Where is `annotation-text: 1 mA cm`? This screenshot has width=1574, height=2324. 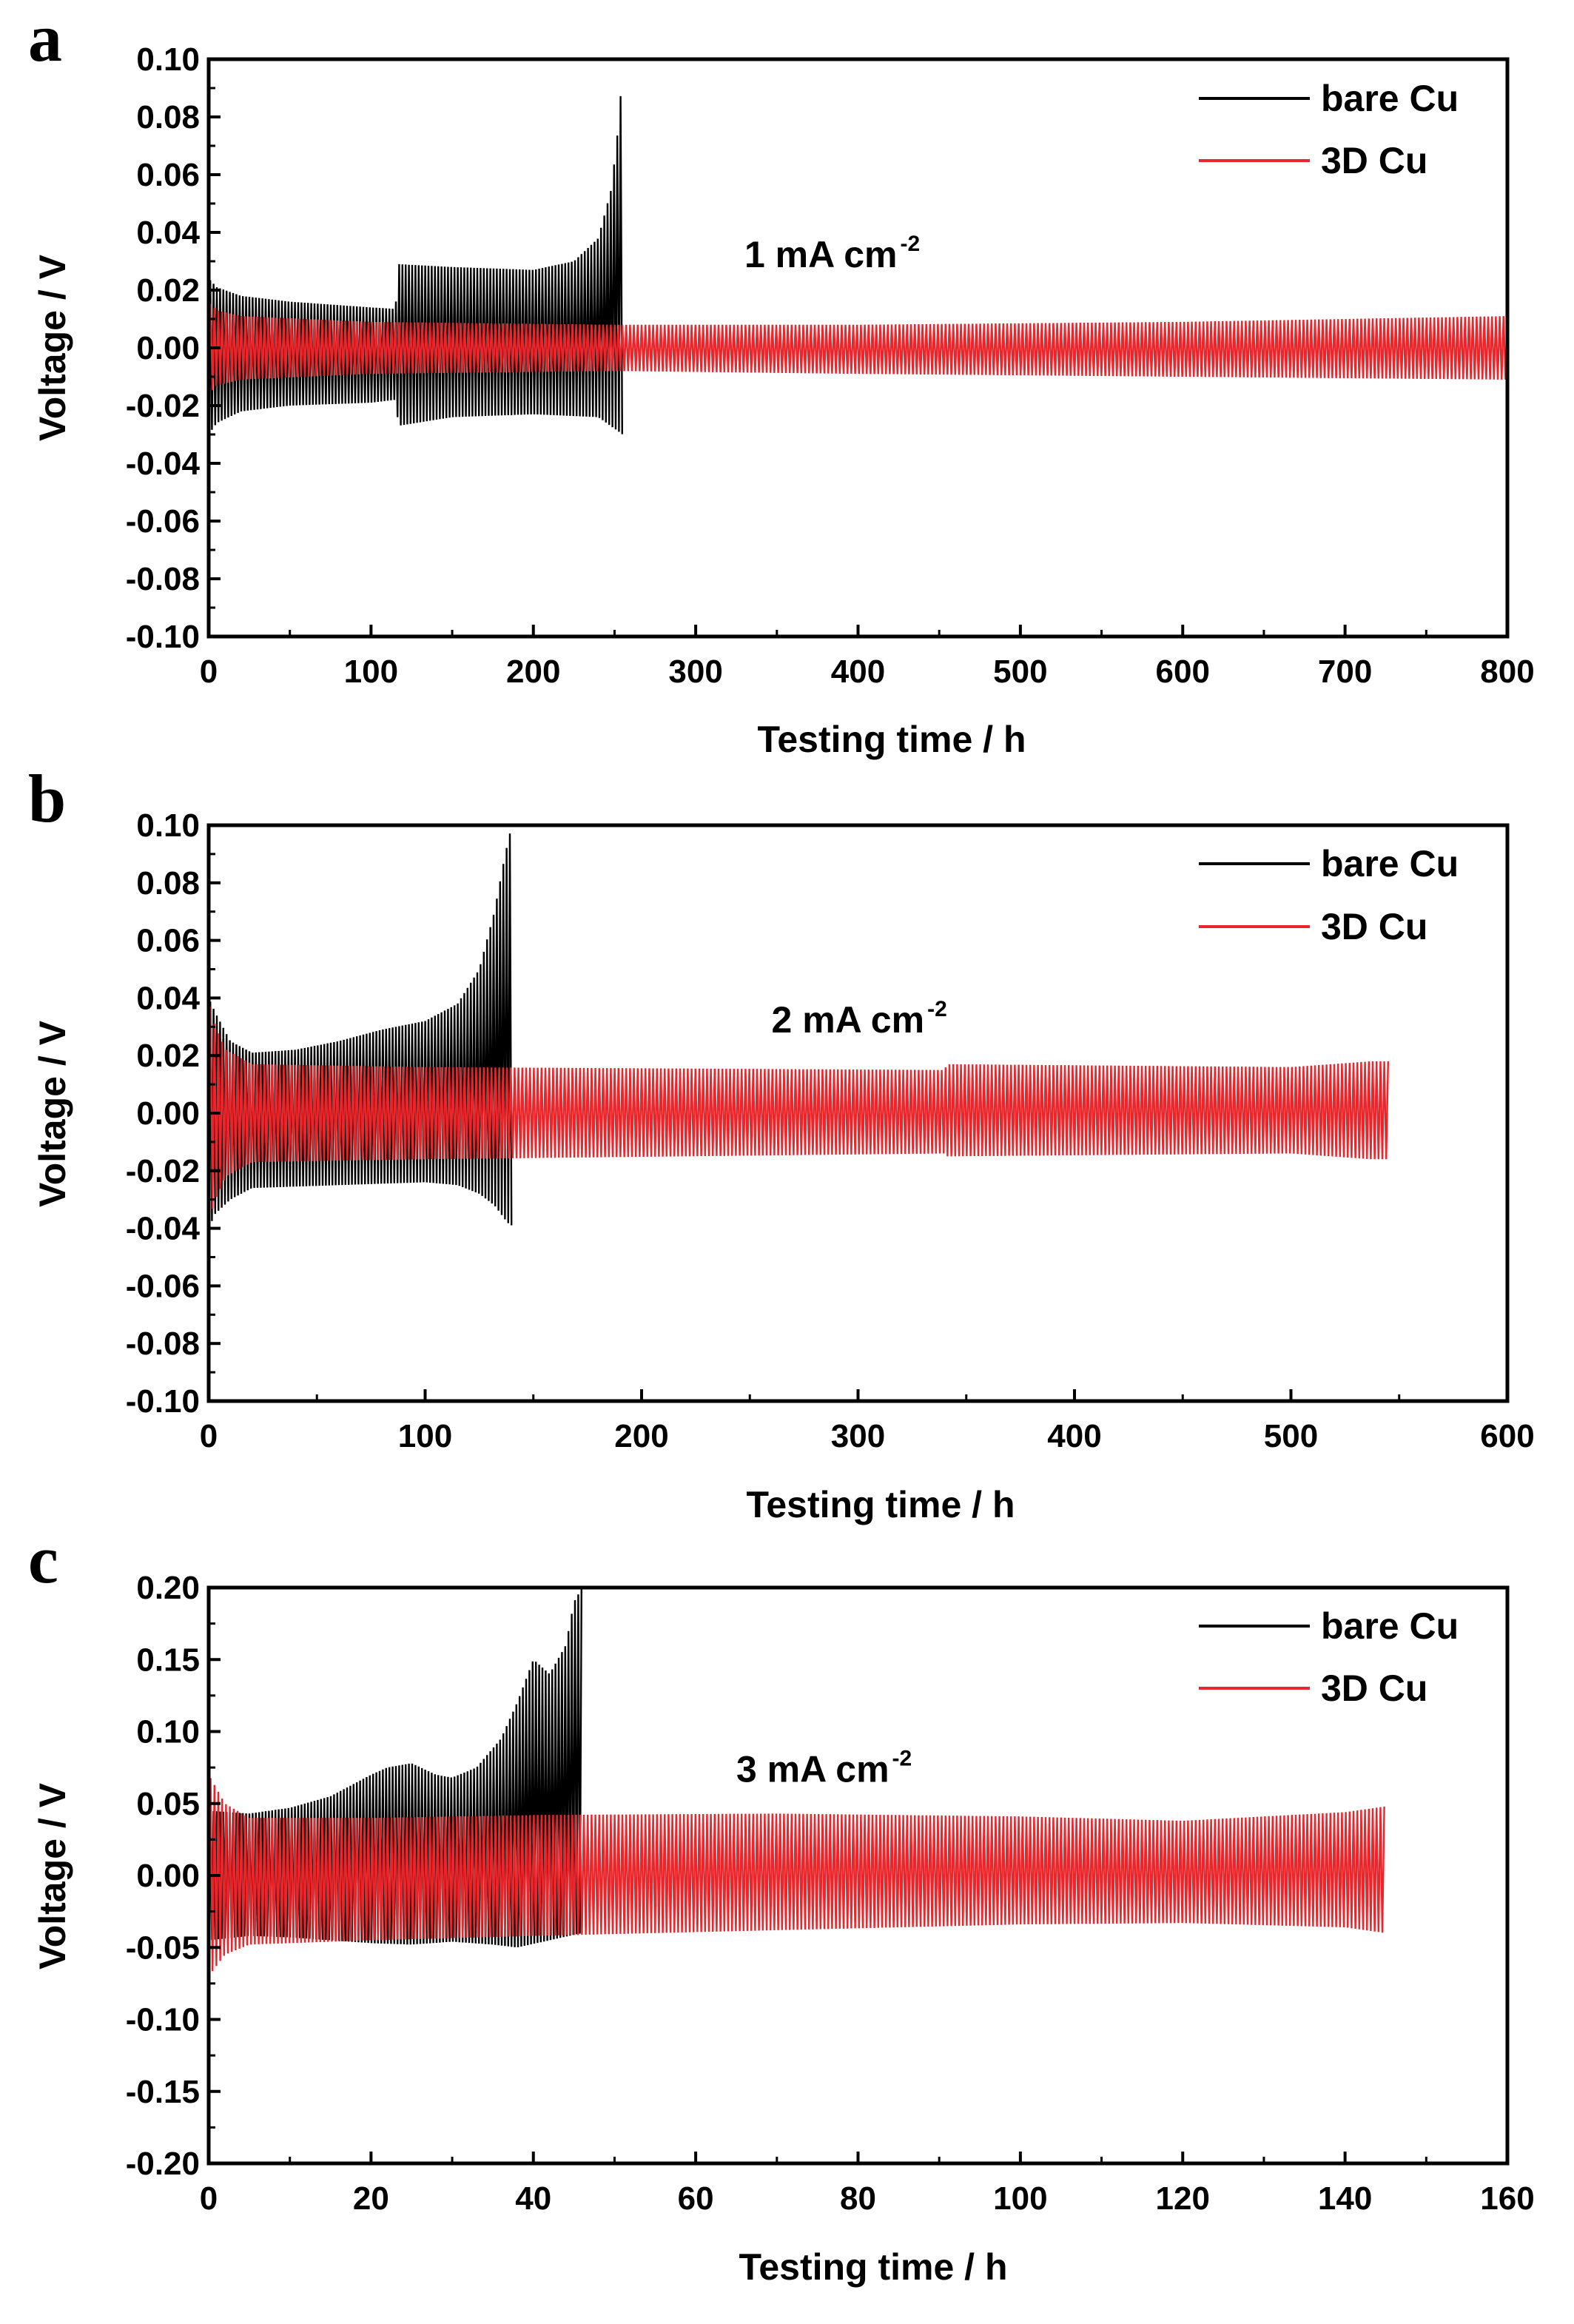
annotation-text: 1 mA cm is located at coordinates (821, 254).